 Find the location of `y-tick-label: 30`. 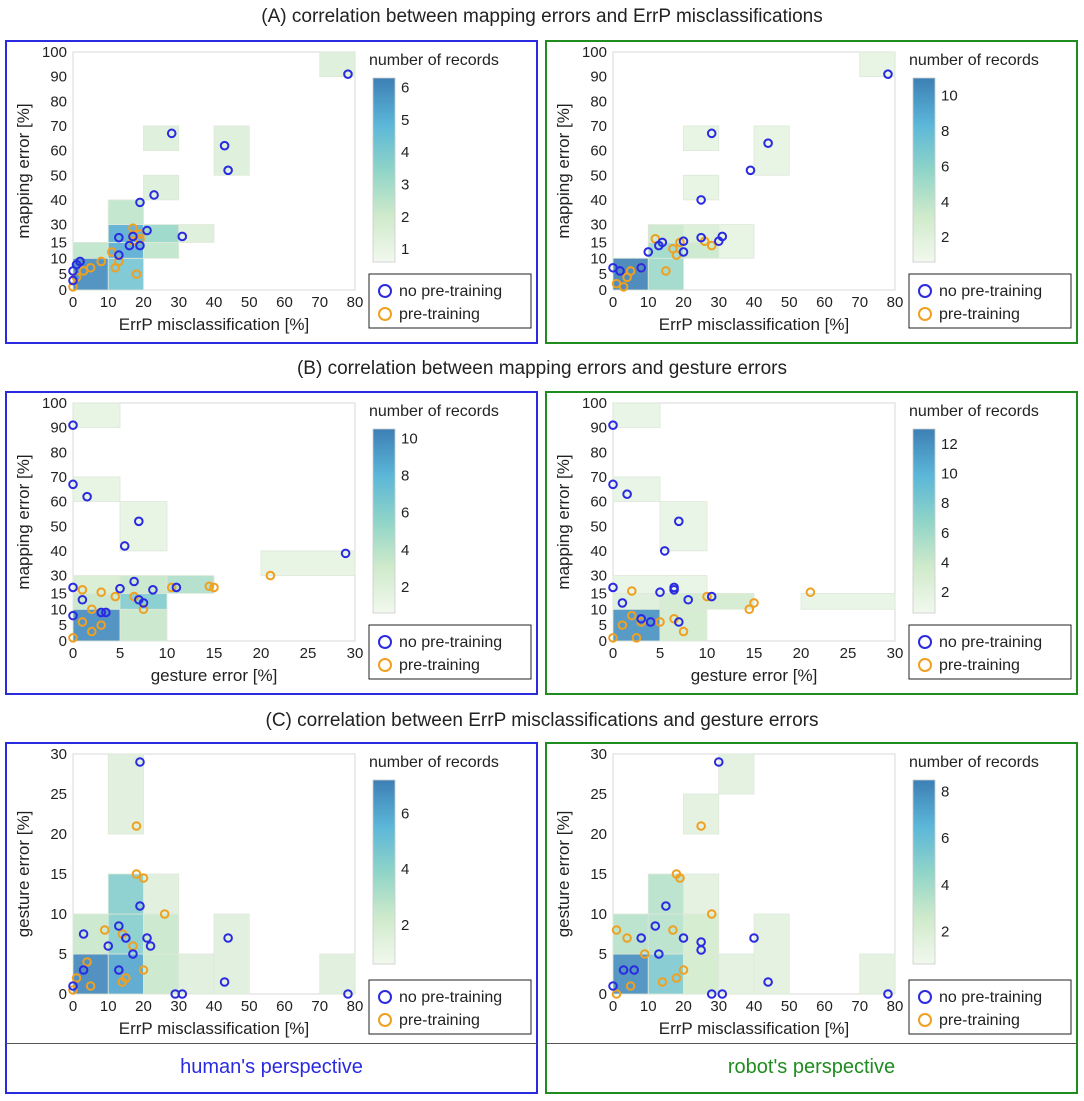

y-tick-label: 30 is located at coordinates (598, 754).